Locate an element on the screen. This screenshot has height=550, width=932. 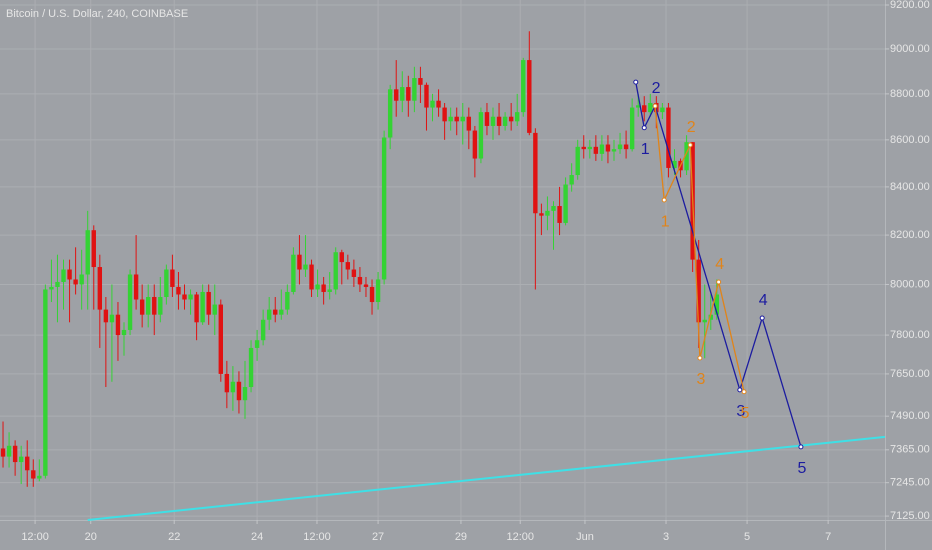
x-tick-label: 22 is located at coordinates (174, 537).